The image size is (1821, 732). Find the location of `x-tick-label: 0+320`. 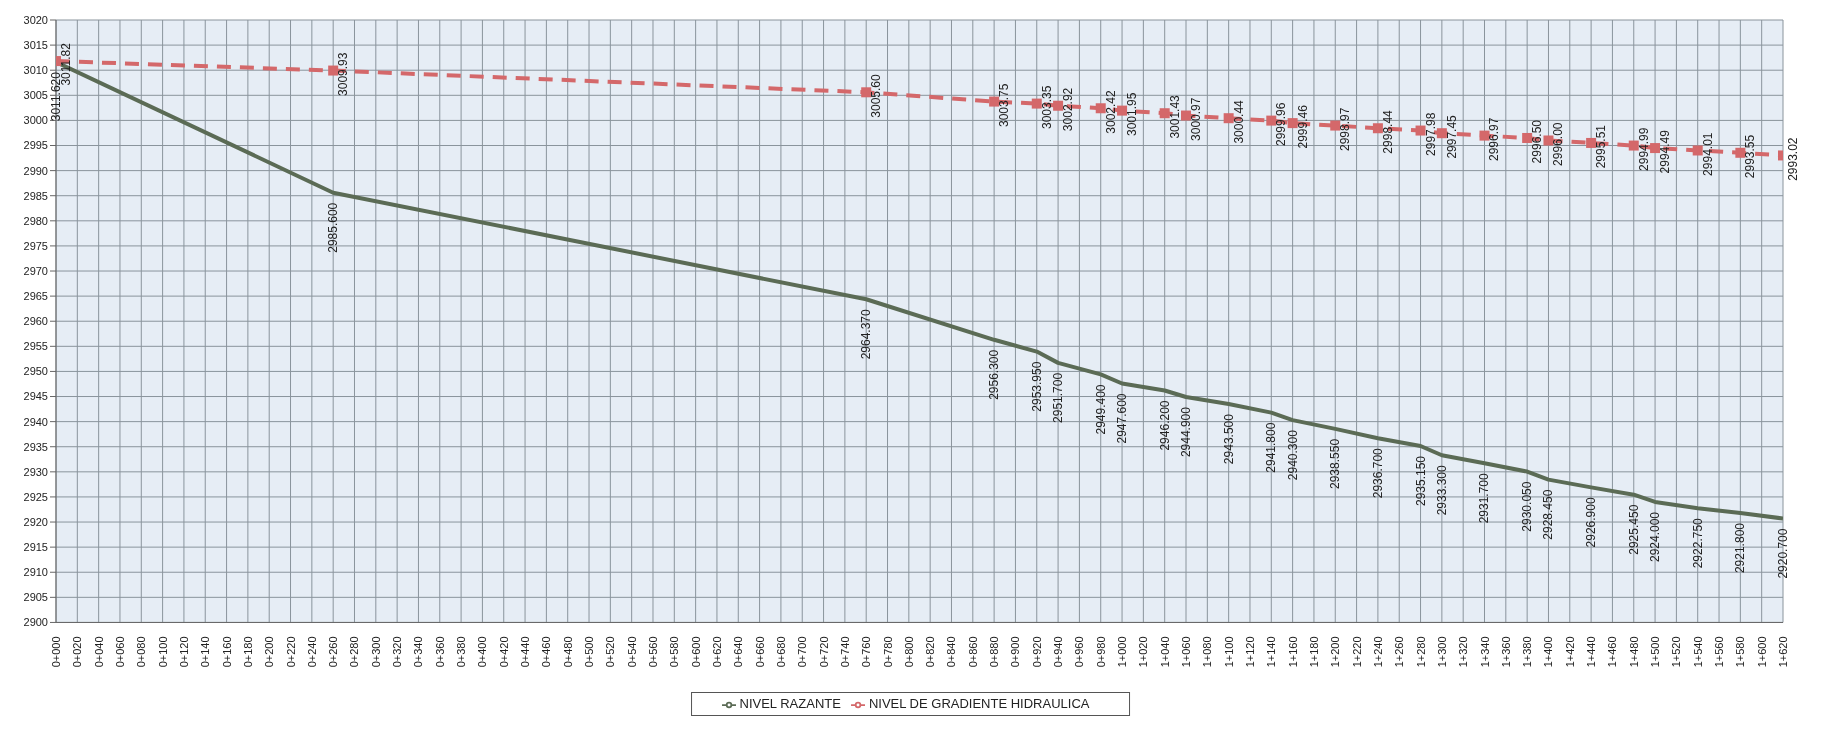

x-tick-label: 0+320 is located at coordinates (397, 652).